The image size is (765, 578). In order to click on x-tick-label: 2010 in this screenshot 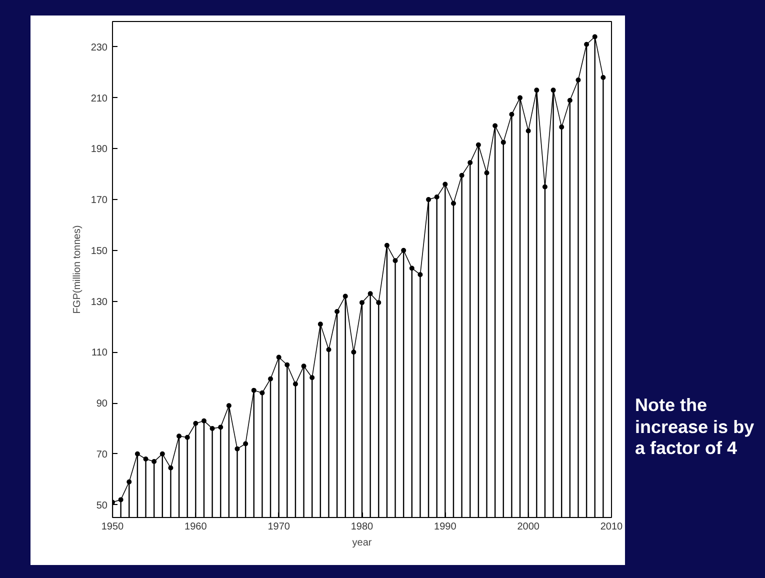, I will do `click(612, 527)`.